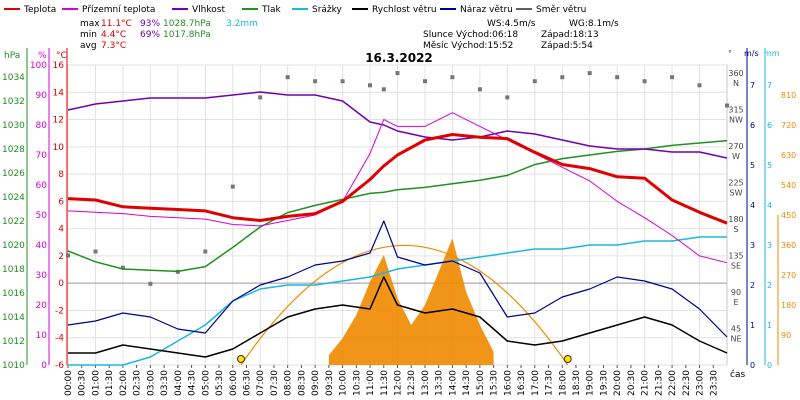 The height and width of the screenshot is (400, 800). Describe the element at coordinates (736, 156) in the screenshot. I see `direction-tick-label: W` at that location.